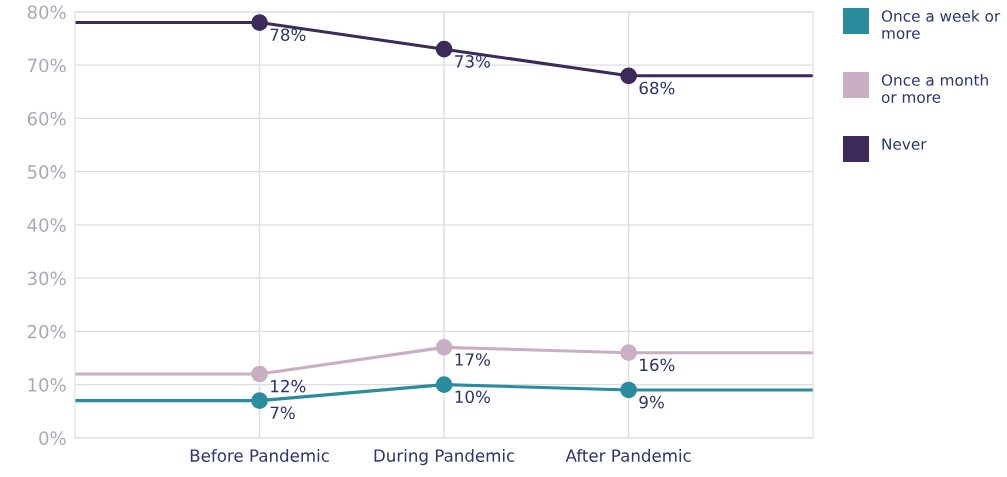 Image resolution: width=1007 pixels, height=477 pixels. Describe the element at coordinates (657, 365) in the screenshot. I see `data-label: 16%` at that location.